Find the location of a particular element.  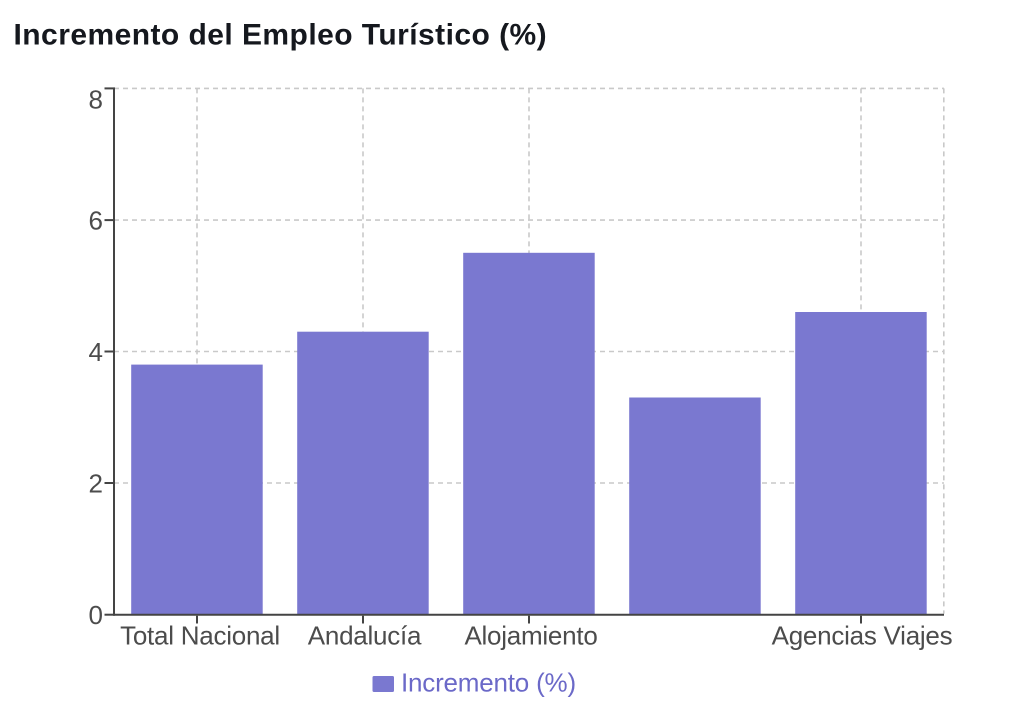

svg-text: Andalucía is located at coordinates (365, 636).